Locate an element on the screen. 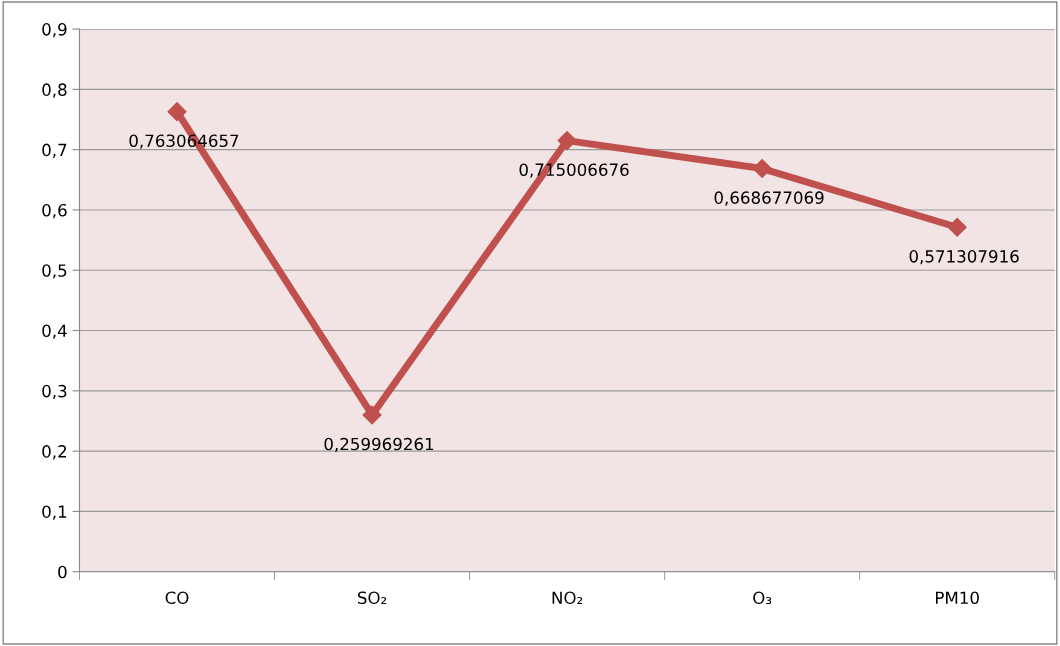 Image resolution: width=1060 pixels, height=646 pixels. y-tick-label: 0 is located at coordinates (62, 572).